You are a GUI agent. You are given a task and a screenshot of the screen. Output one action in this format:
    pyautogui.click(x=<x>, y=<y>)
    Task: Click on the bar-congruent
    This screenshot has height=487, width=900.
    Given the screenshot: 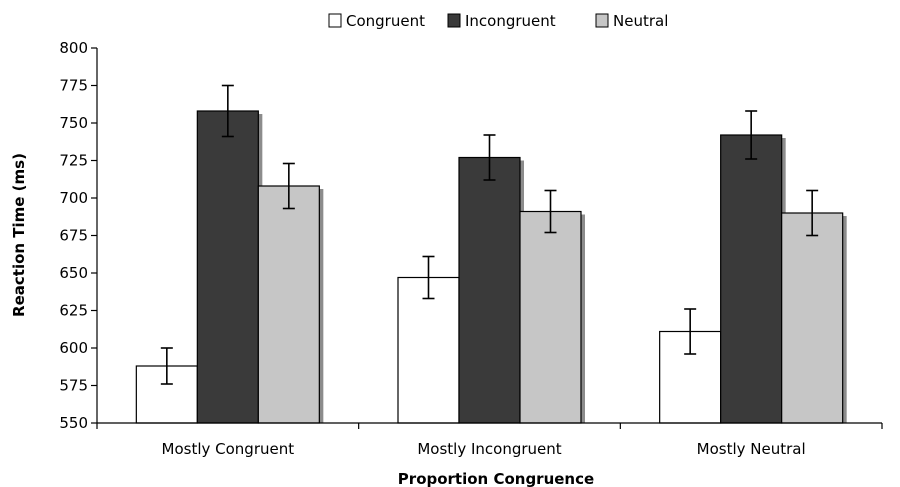 What is the action you would take?
    pyautogui.click(x=428, y=350)
    